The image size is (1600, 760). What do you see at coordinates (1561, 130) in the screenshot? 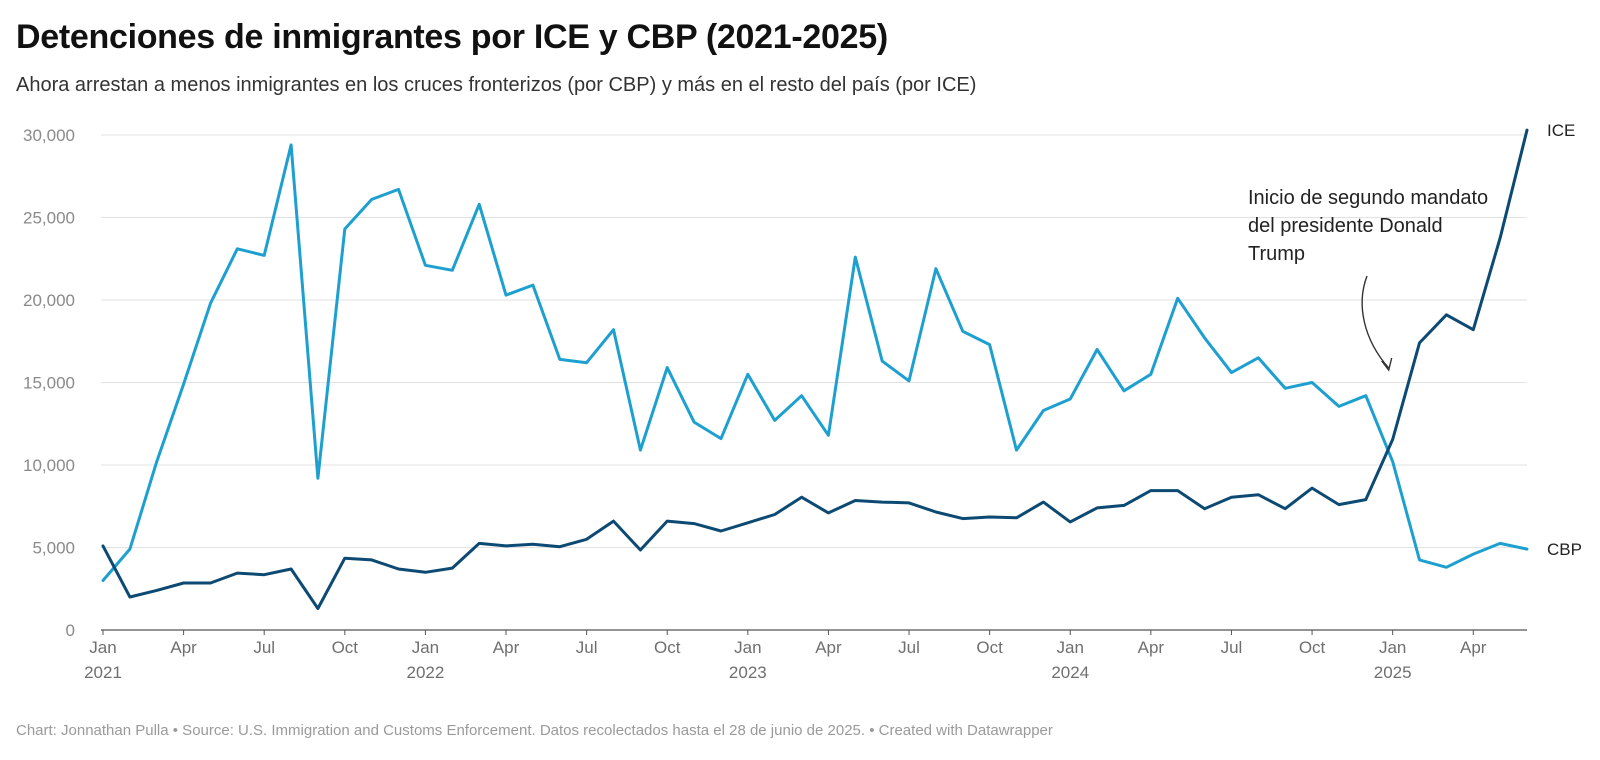
I see `series-label-ice: ICE` at bounding box center [1561, 130].